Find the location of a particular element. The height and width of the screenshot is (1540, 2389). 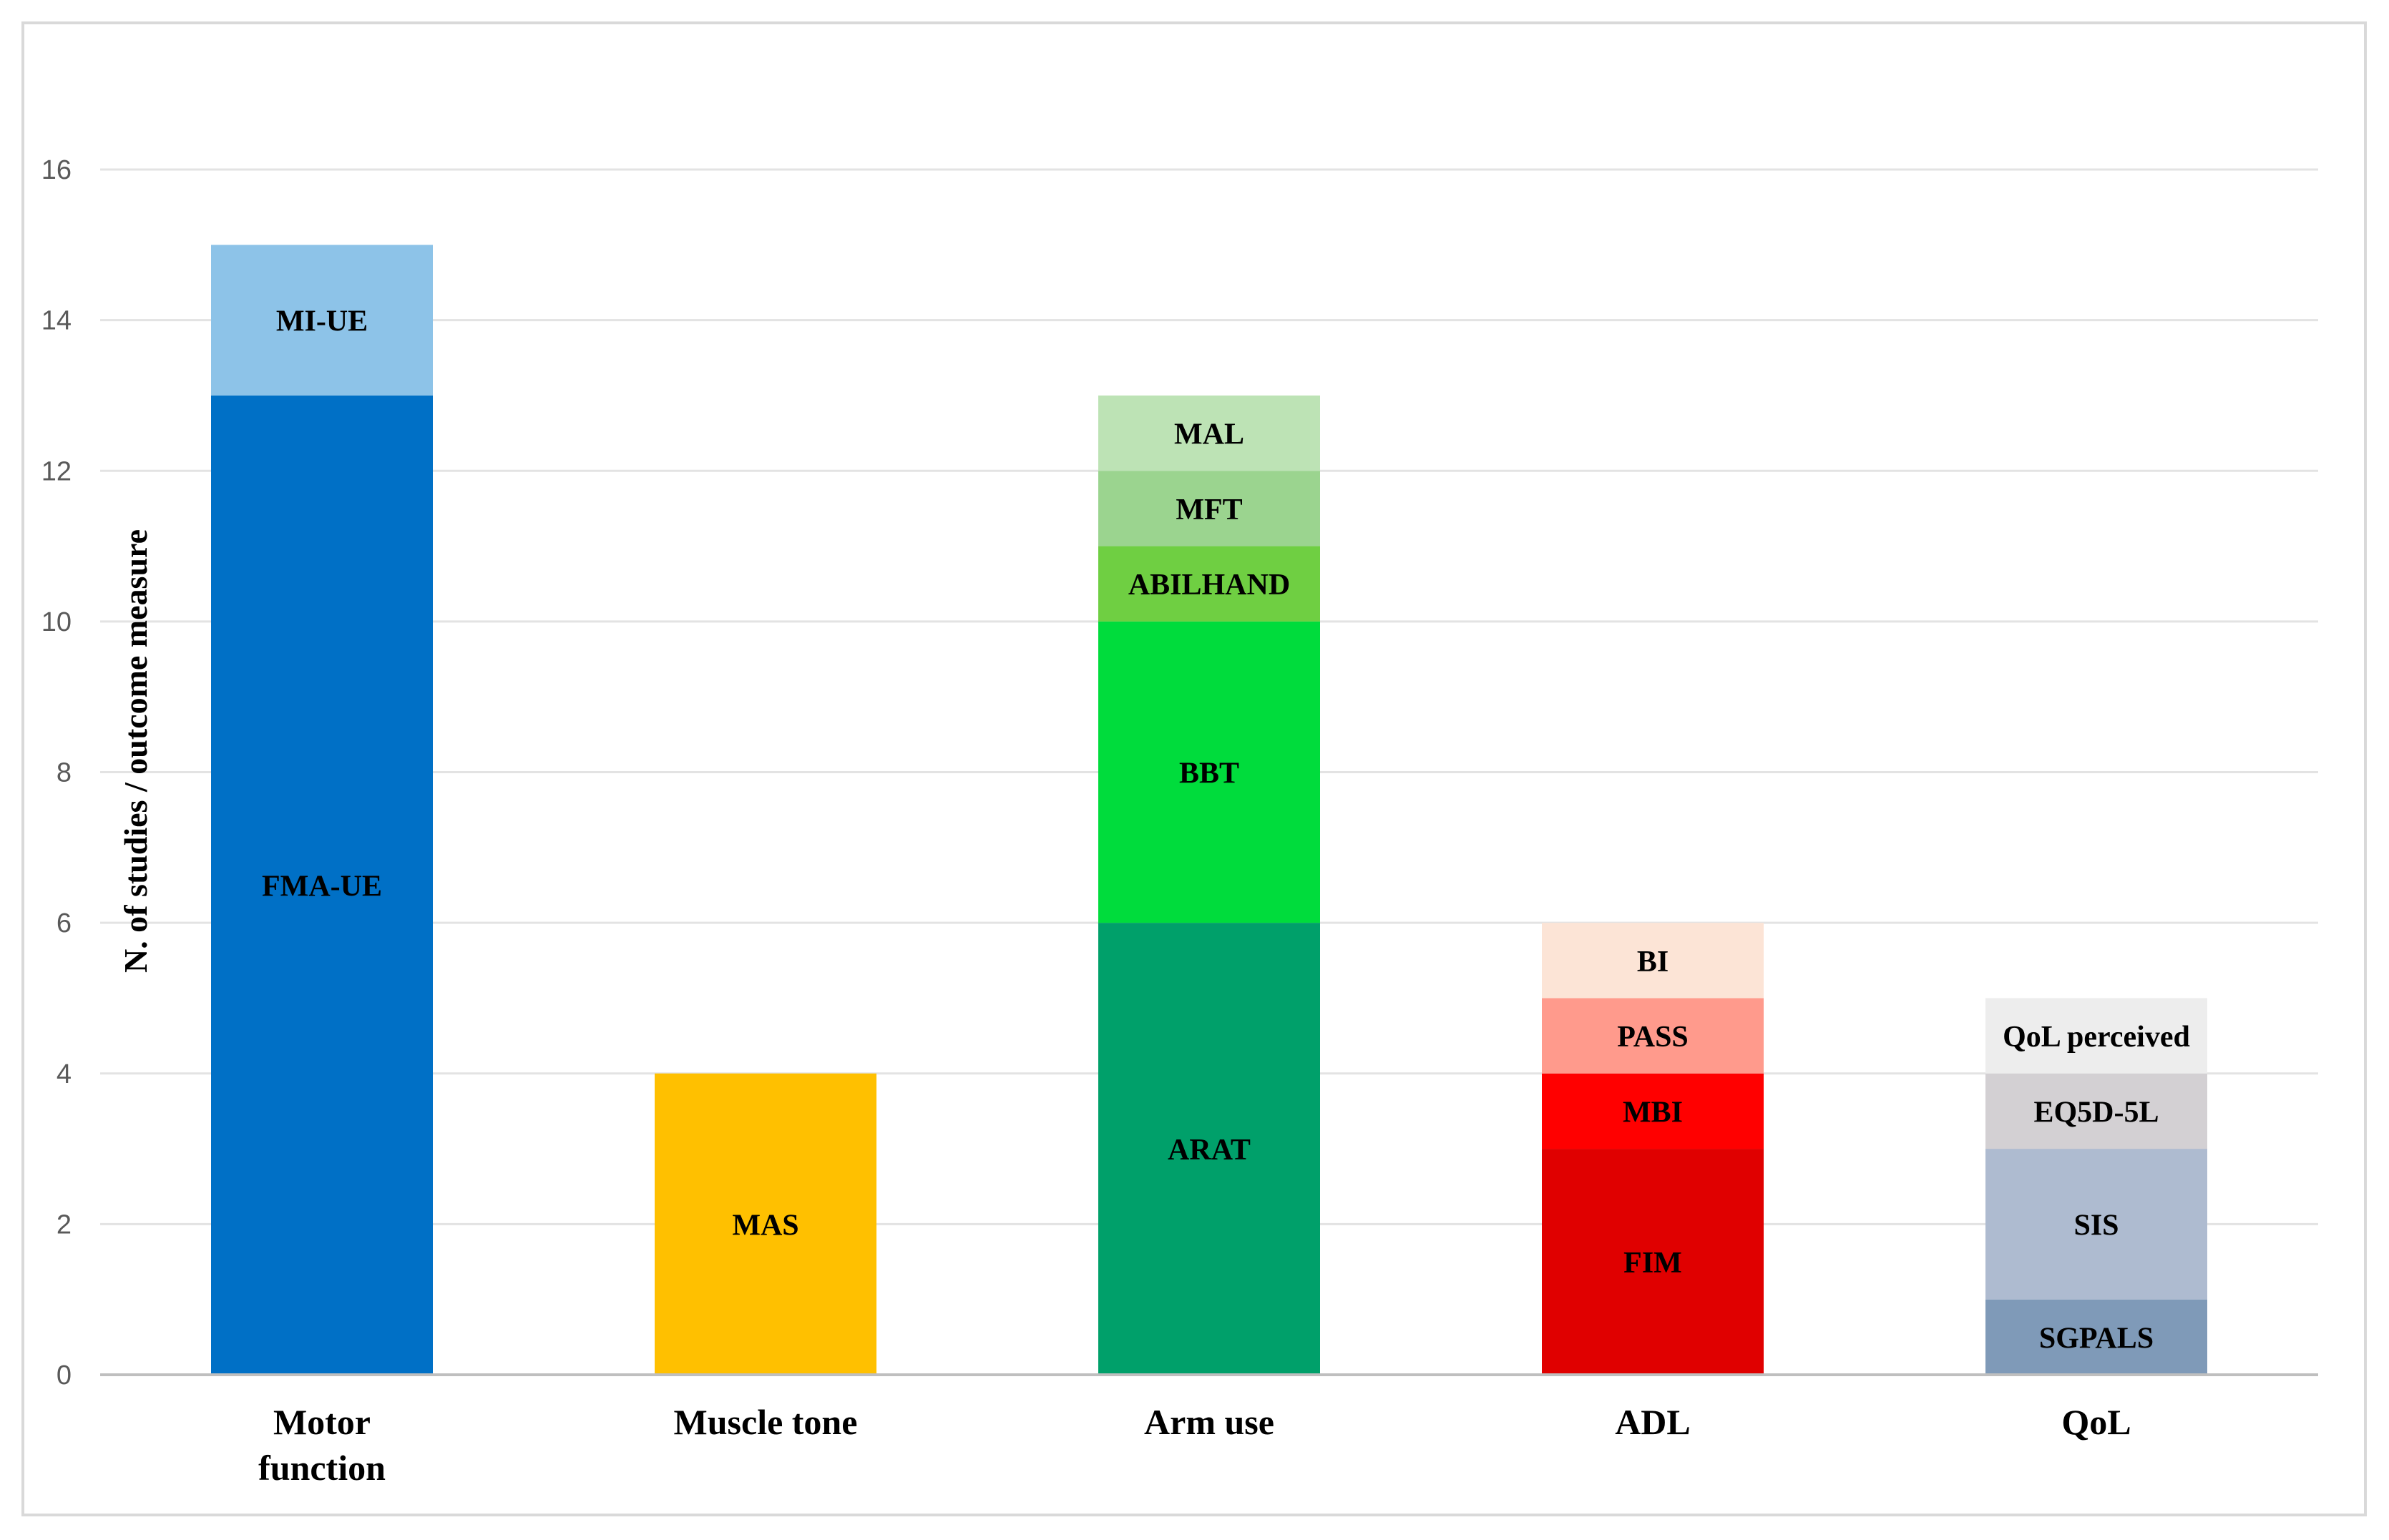

segment-label: PASS is located at coordinates (1653, 1037).